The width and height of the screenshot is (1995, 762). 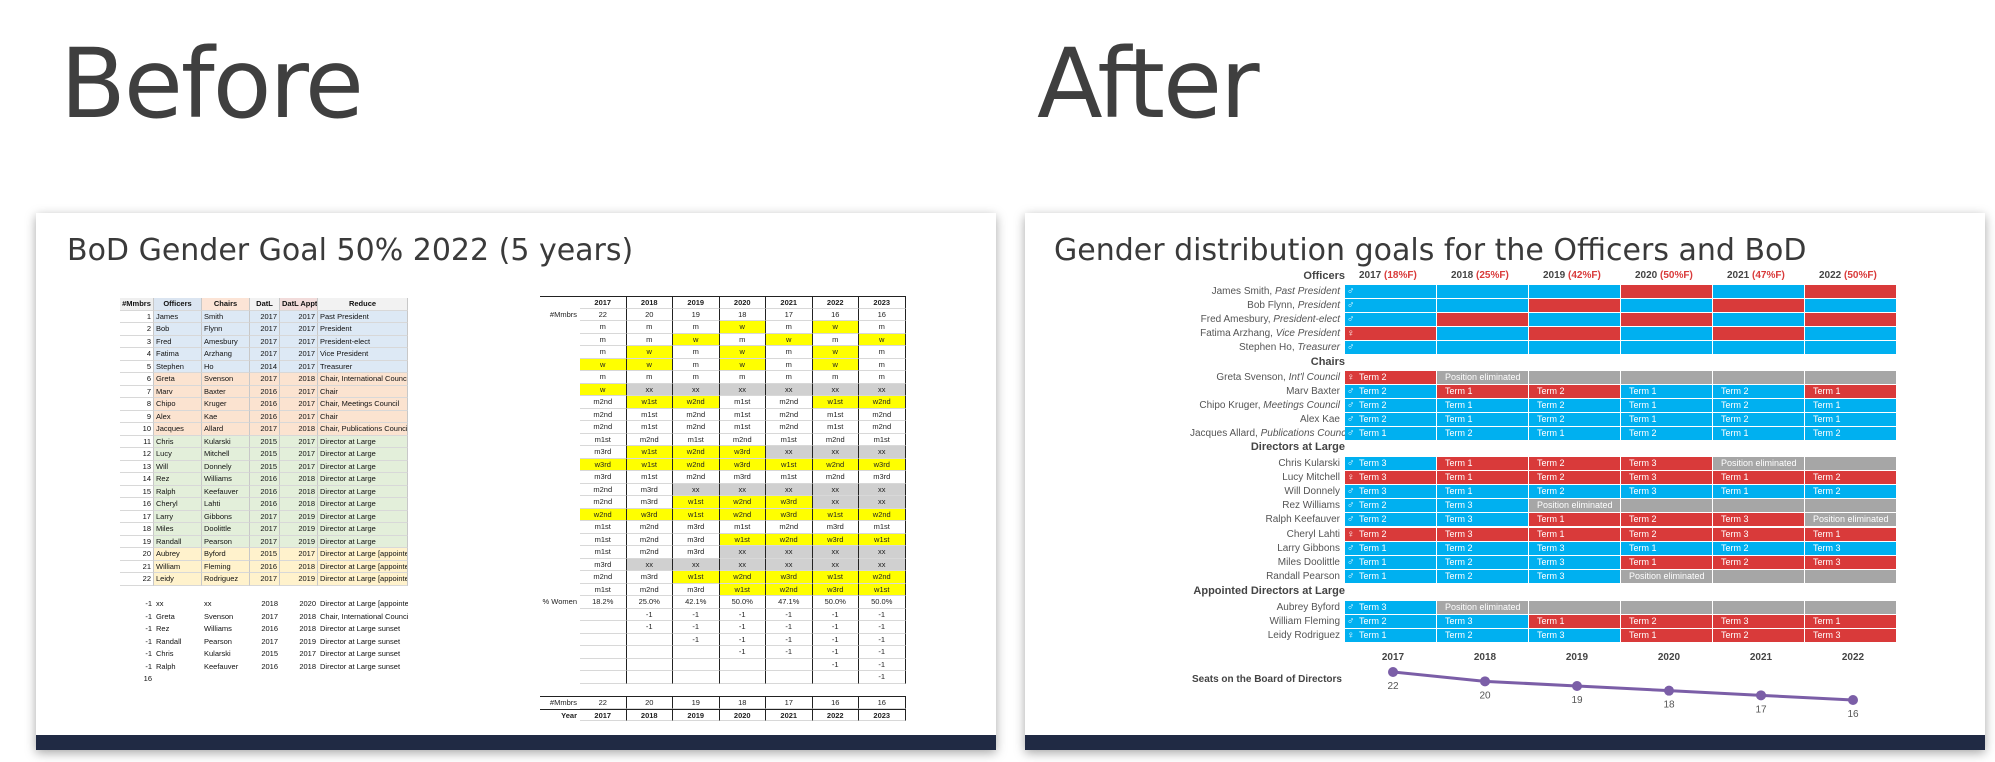 What do you see at coordinates (1505, 742) in the screenshot?
I see `slide-footer-bar` at bounding box center [1505, 742].